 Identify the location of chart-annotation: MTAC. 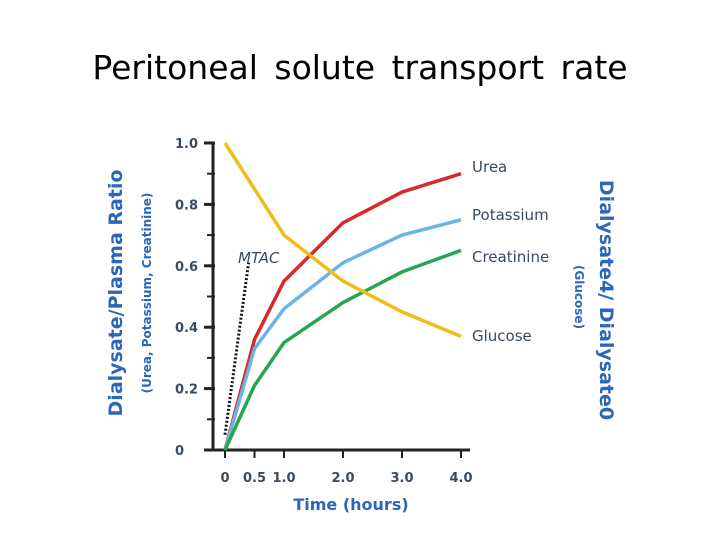
(251, 342).